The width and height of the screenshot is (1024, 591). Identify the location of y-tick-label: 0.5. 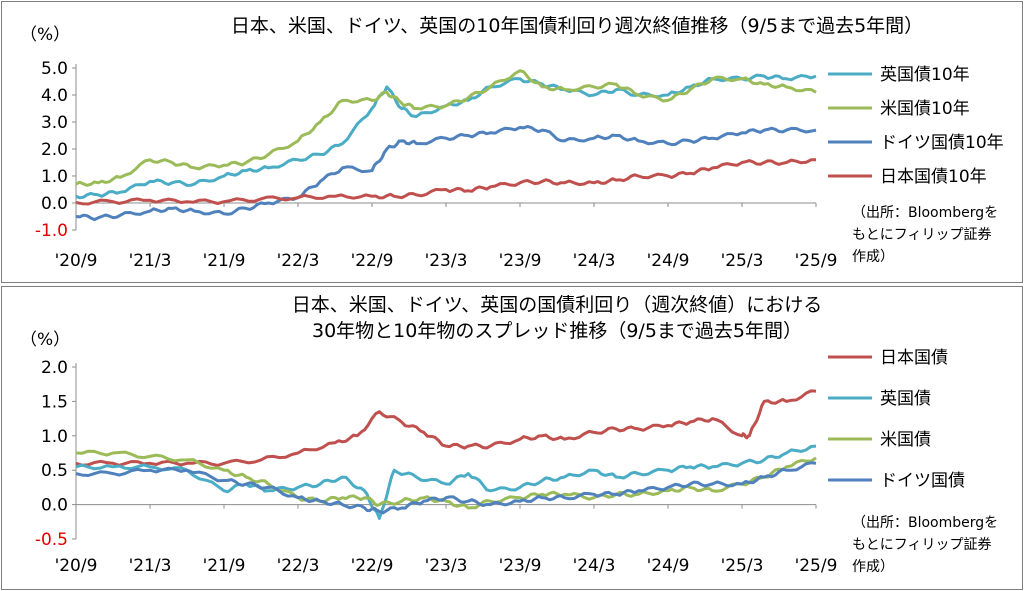
(54, 471).